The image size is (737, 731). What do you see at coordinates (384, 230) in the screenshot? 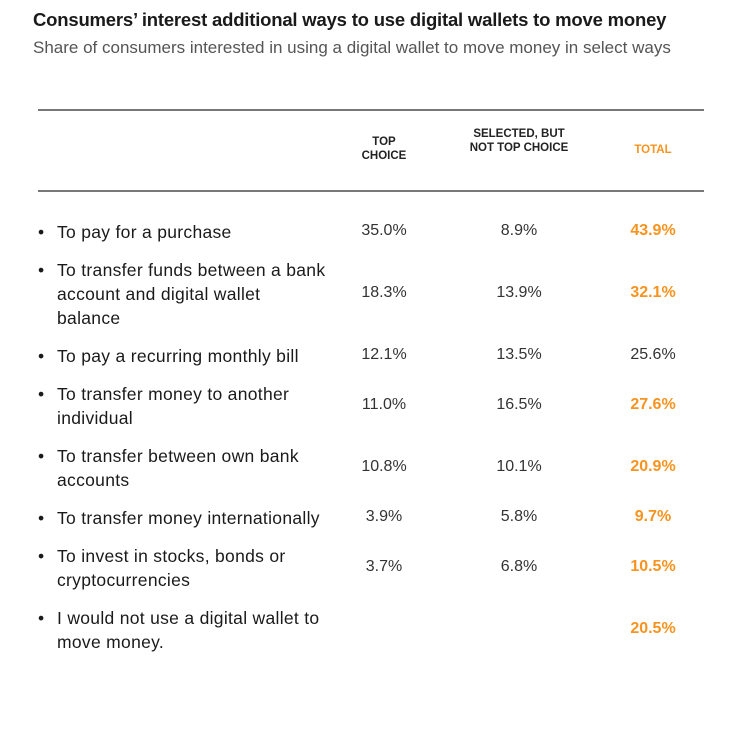
I see `top-choice-value: 35.0%` at bounding box center [384, 230].